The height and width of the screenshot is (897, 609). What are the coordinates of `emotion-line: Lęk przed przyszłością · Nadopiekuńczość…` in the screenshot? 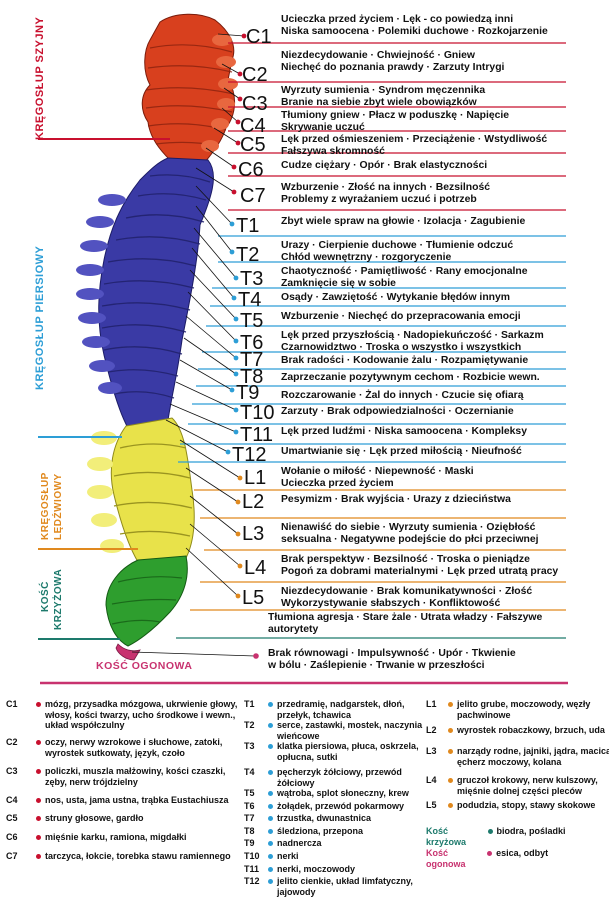 It's located at (412, 335).